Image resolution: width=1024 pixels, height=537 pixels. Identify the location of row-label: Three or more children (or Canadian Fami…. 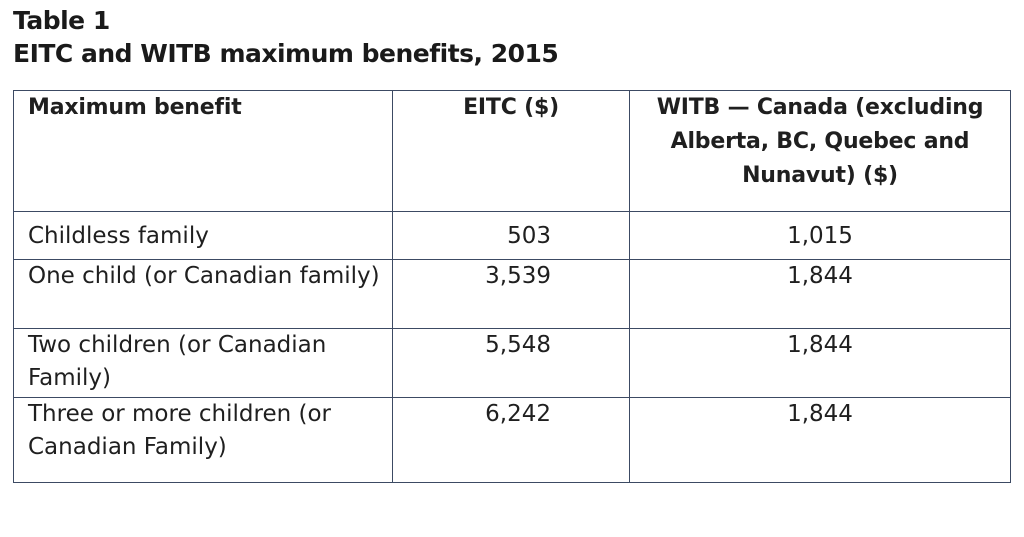
(203, 440).